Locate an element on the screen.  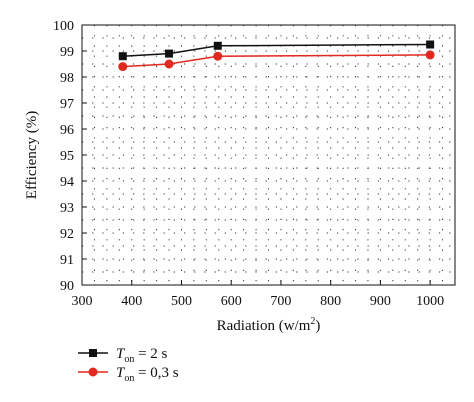
x-tick-label: 400 is located at coordinates (131, 301).